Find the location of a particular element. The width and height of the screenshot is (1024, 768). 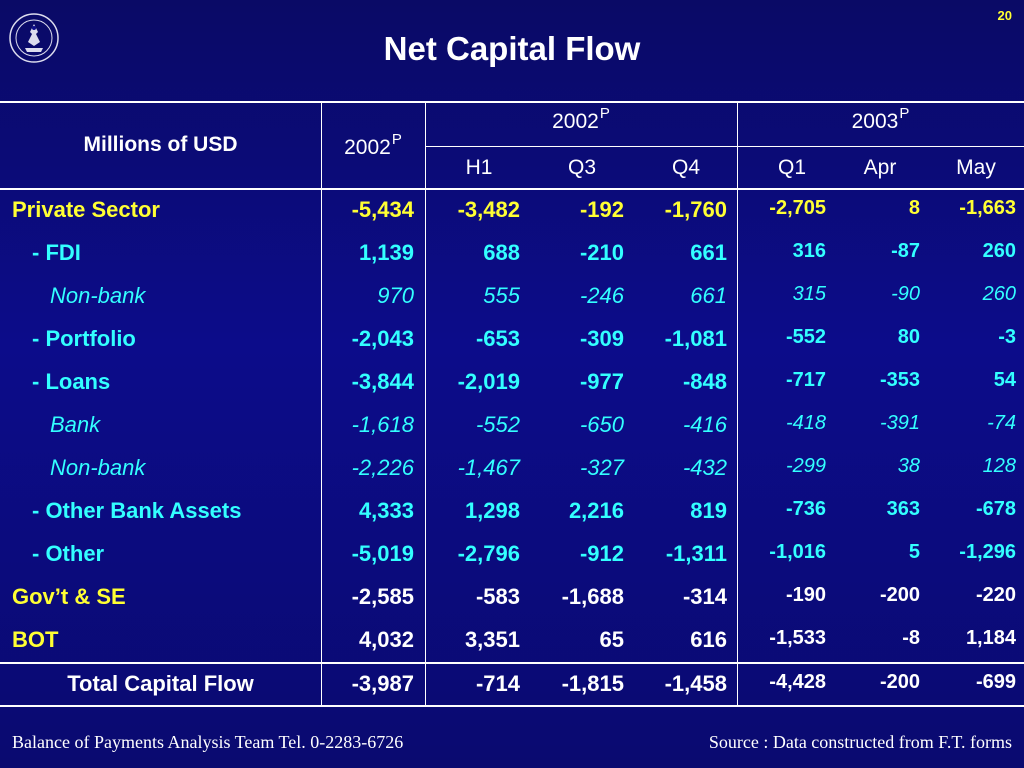

header-group-2002: 2002P is located at coordinates (581, 119).